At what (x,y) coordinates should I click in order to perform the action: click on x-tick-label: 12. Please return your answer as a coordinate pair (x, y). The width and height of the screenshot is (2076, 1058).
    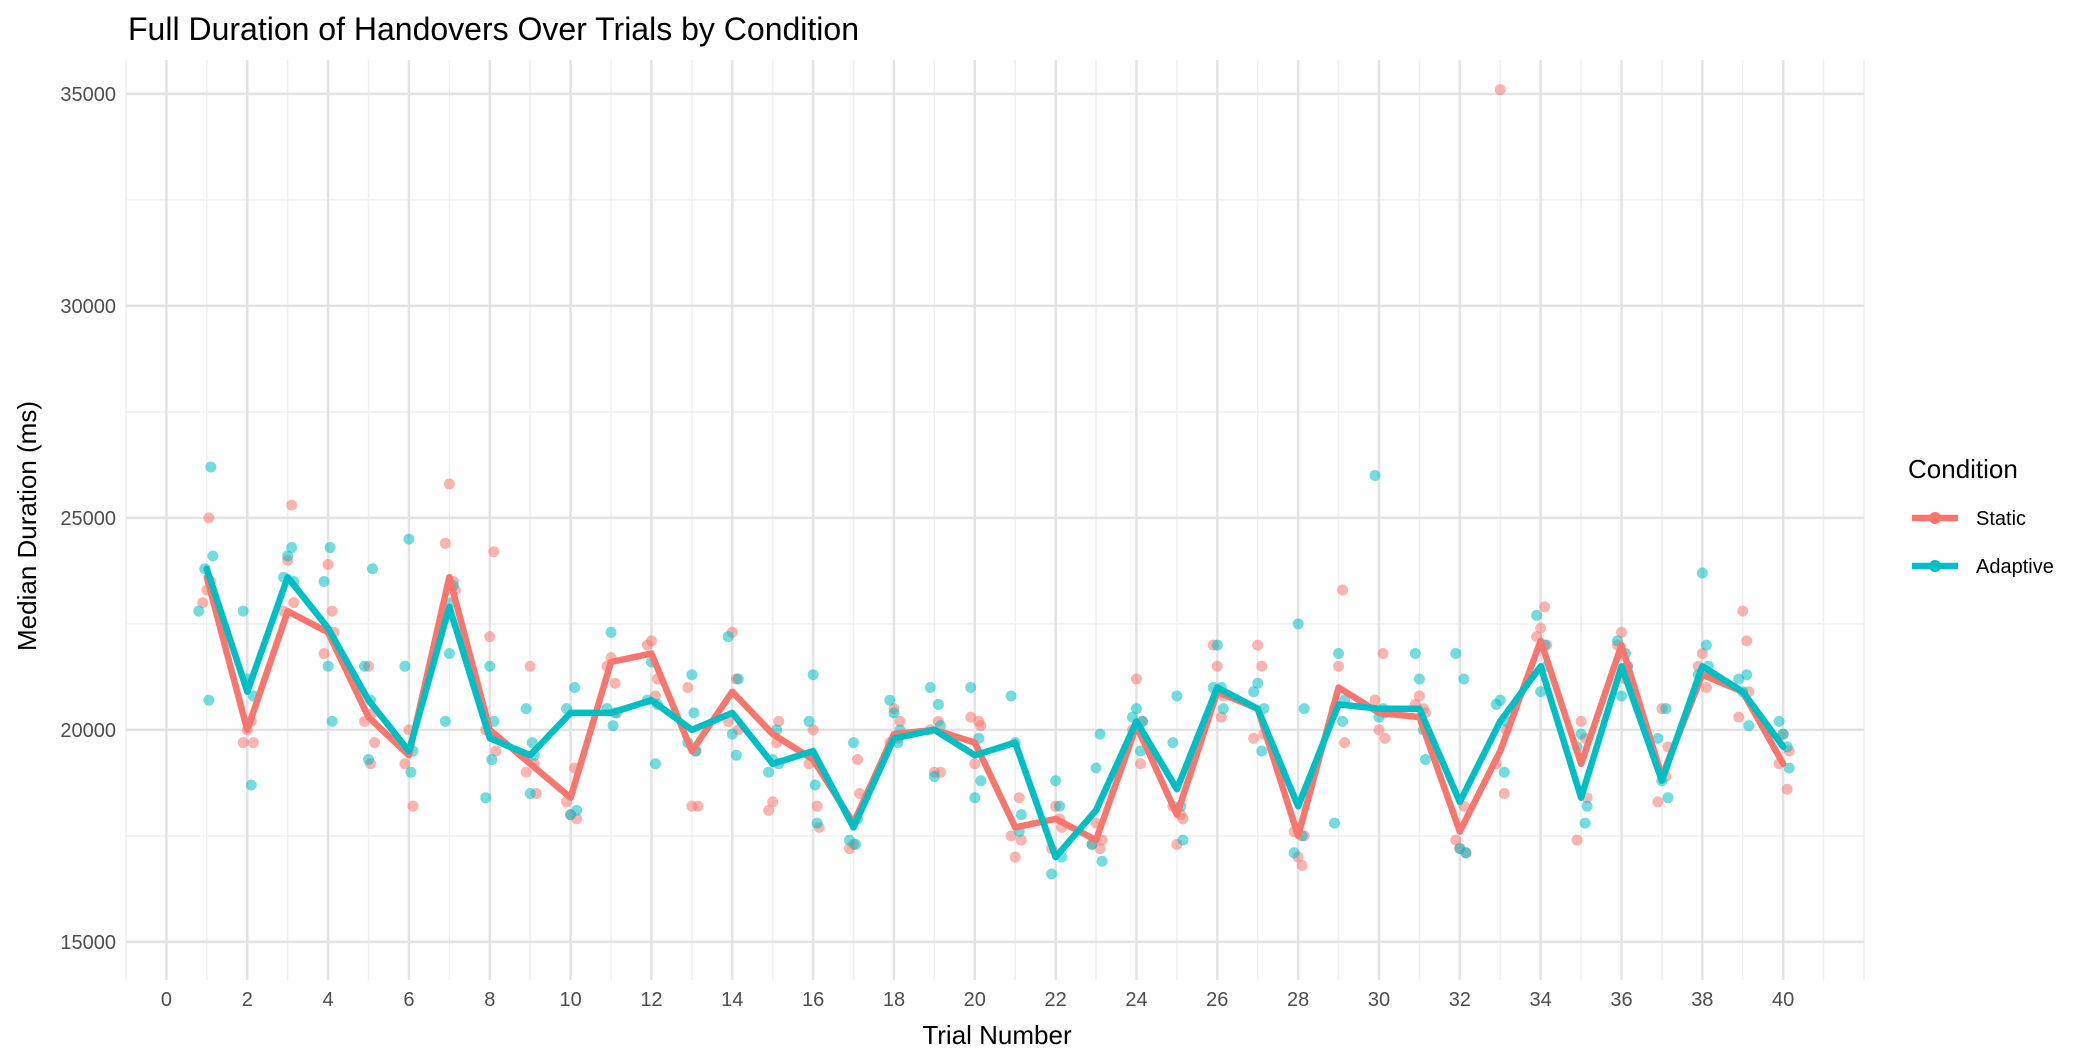
    Looking at the image, I should click on (651, 1000).